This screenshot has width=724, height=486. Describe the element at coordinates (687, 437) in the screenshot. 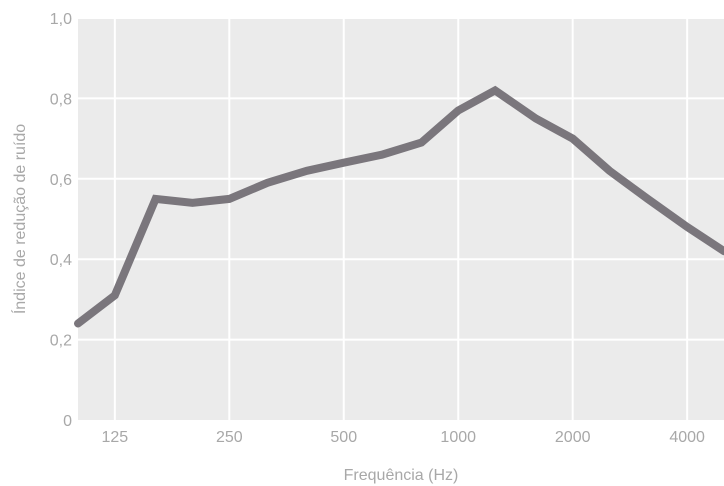

I see `x-tick-label: 4000` at that location.